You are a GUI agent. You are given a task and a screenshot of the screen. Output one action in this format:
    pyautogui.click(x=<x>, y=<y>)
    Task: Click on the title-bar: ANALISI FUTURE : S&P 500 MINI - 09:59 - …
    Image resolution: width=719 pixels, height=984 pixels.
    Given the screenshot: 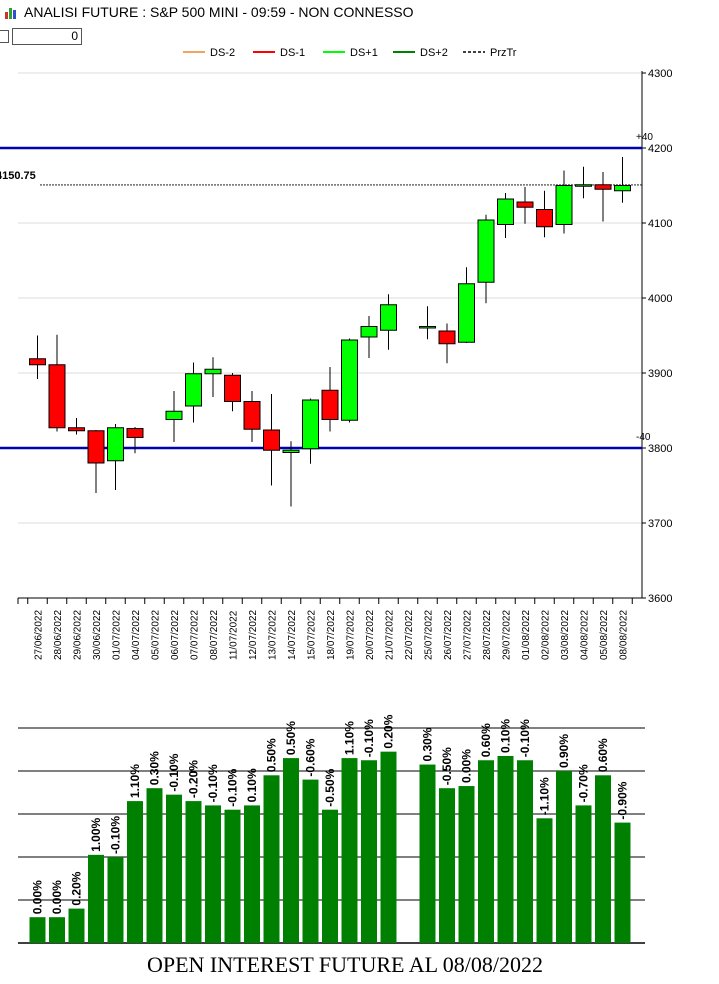 What is the action you would take?
    pyautogui.click(x=359, y=12)
    